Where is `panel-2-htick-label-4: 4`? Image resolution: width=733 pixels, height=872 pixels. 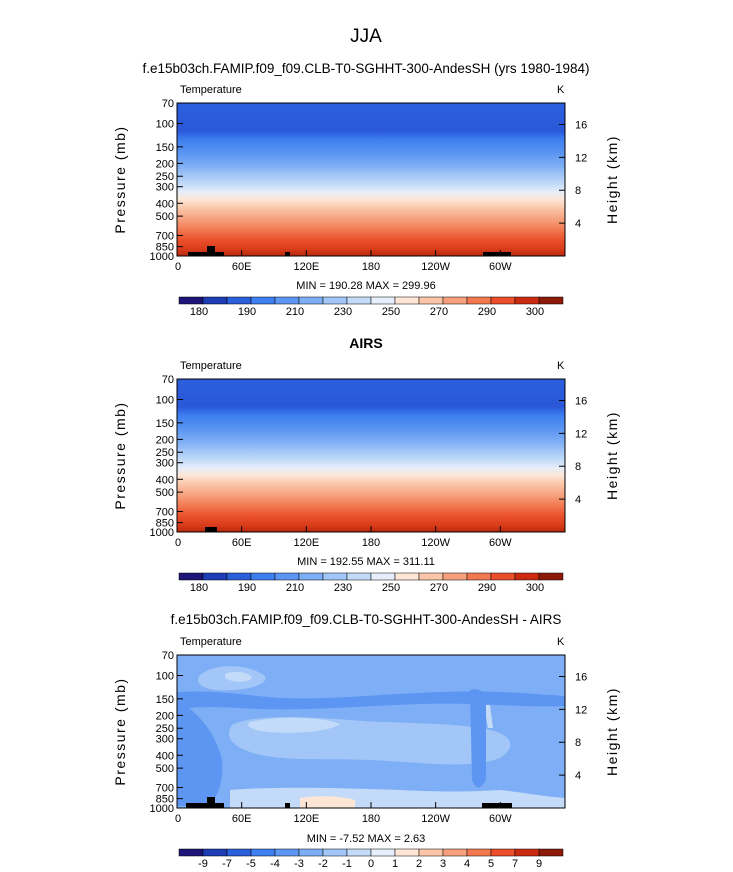
panel-2-htick-label-4: 4 is located at coordinates (578, 500).